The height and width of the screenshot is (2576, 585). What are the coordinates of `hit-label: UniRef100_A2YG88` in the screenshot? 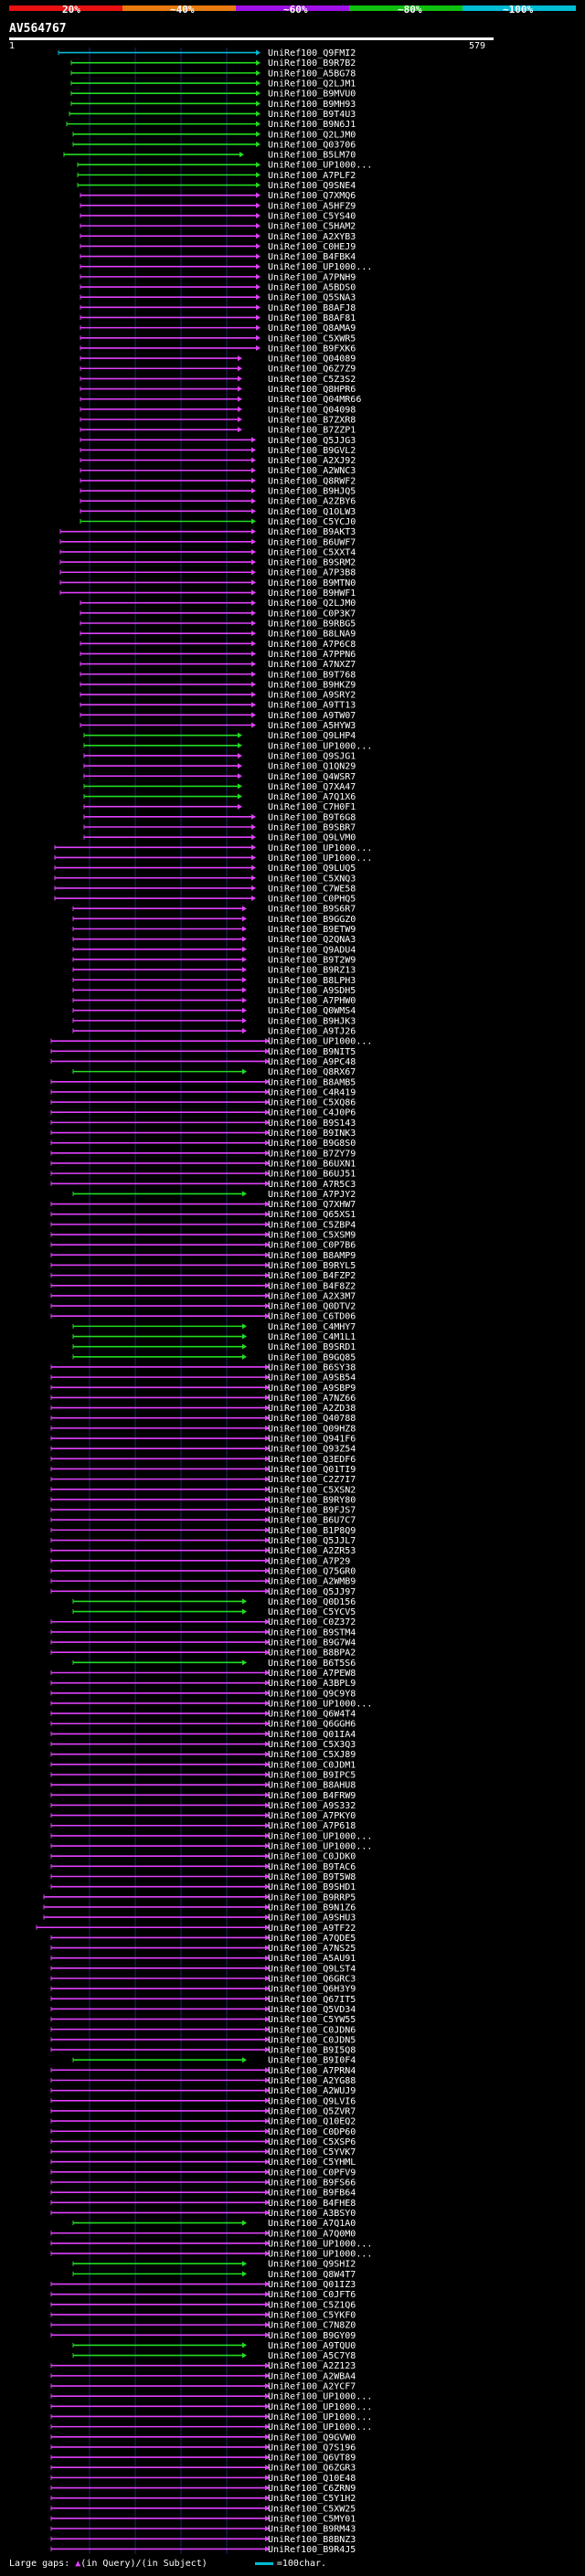 It's located at (312, 2081).